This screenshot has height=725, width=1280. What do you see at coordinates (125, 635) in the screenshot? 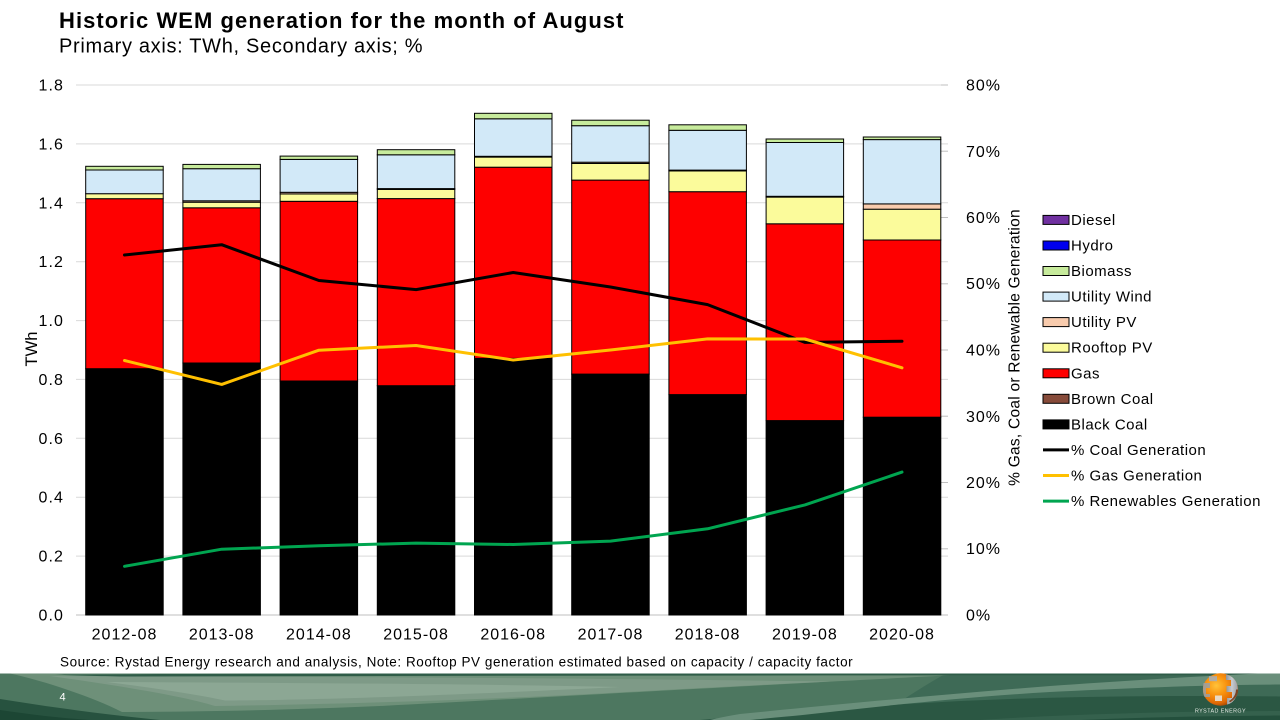
I see `svg-text: 2012-08` at bounding box center [125, 635].